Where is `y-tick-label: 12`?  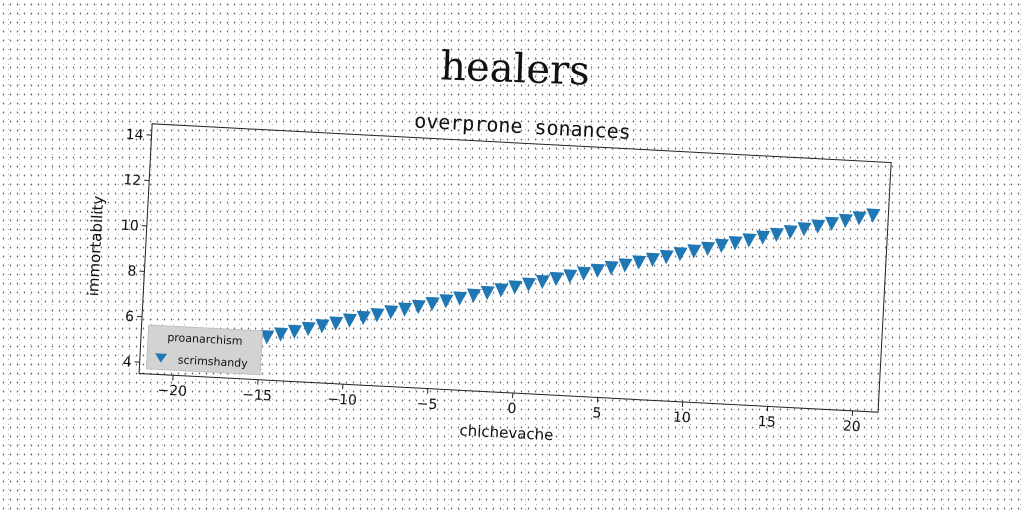
y-tick-label: 12 is located at coordinates (132, 180).